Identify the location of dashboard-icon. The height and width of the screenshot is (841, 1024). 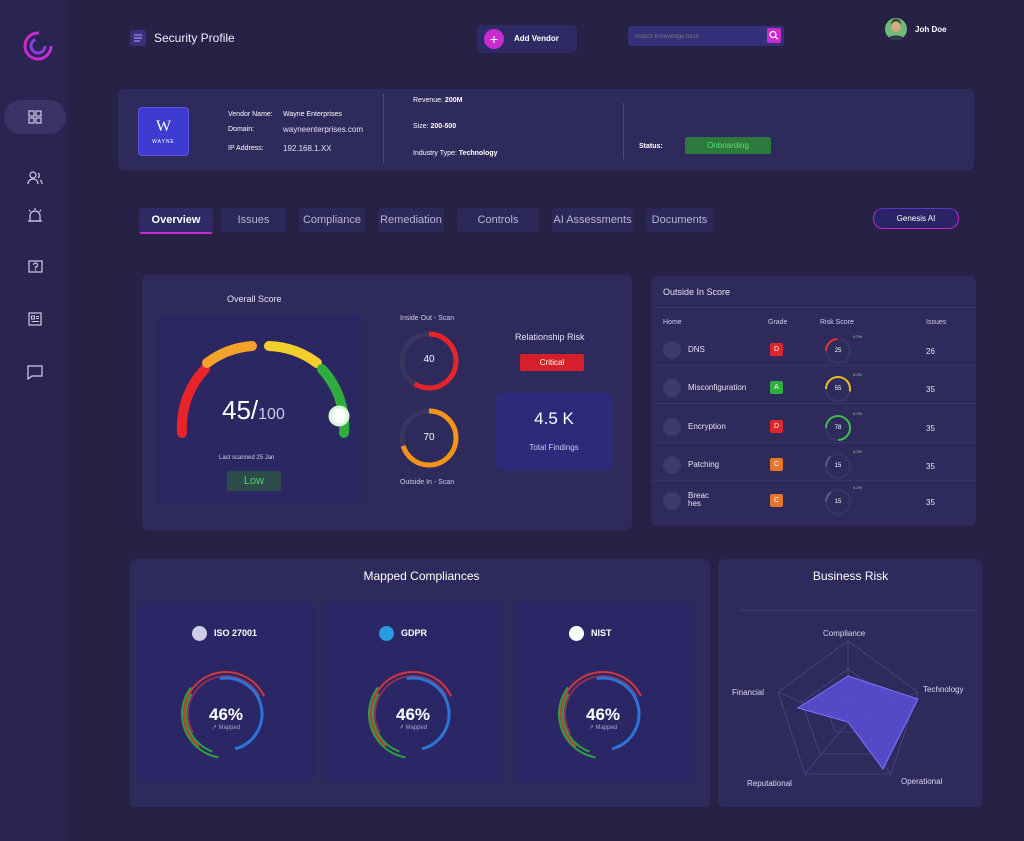
(35, 117).